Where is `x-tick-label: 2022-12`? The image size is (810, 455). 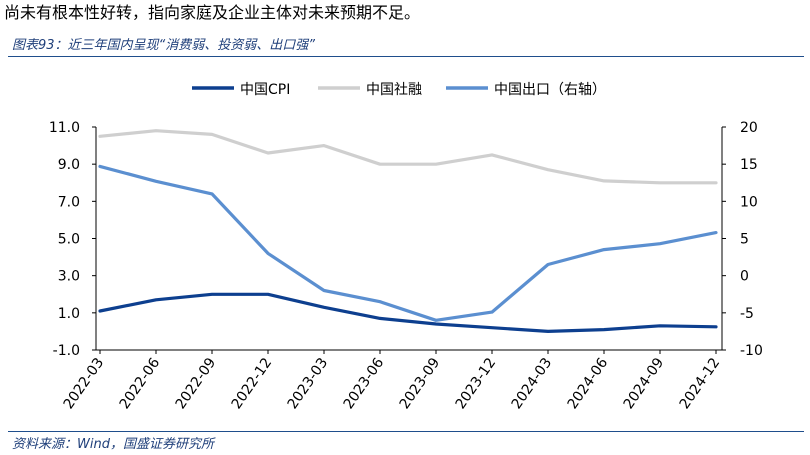
x-tick-label: 2022-12 is located at coordinates (252, 383).